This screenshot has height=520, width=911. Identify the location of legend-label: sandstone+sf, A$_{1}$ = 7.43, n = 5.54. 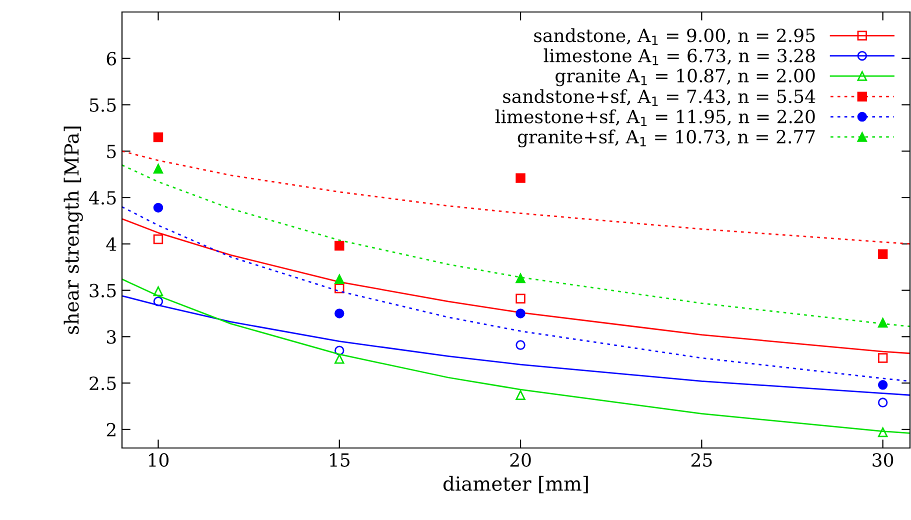
(659, 97).